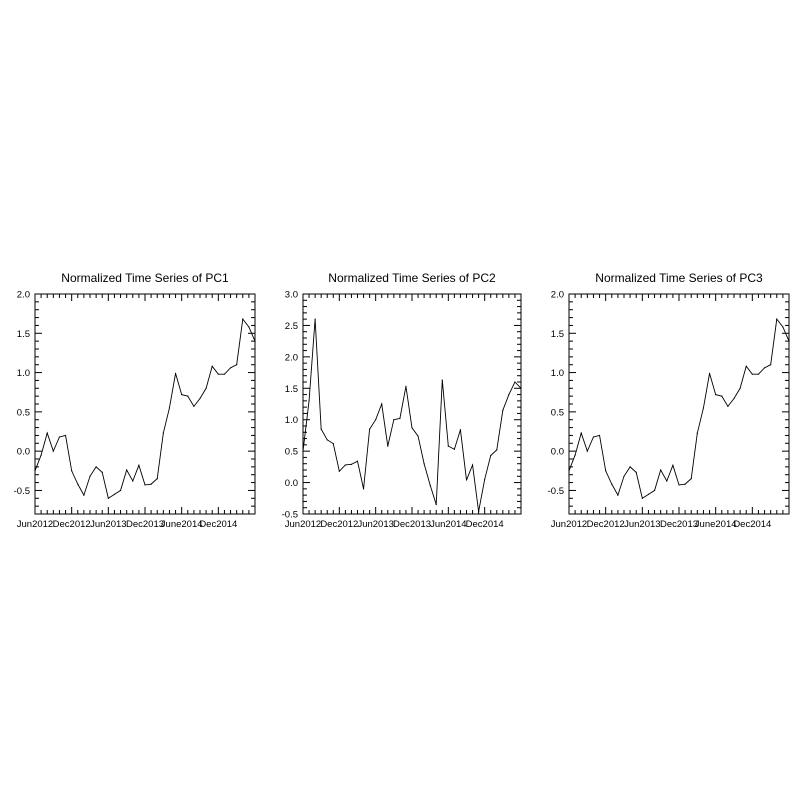  I want to click on x-tick-label: Jun2013, so click(642, 524).